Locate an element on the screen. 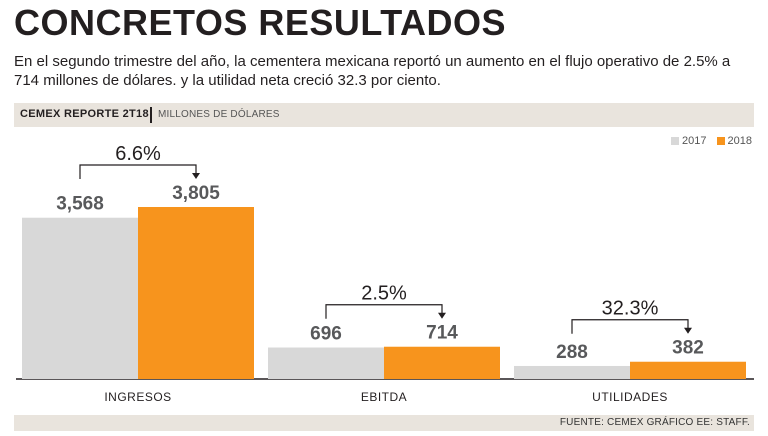 This screenshot has width=768, height=436. headline: CONCRETOS RESULTADOS is located at coordinates (260, 22).